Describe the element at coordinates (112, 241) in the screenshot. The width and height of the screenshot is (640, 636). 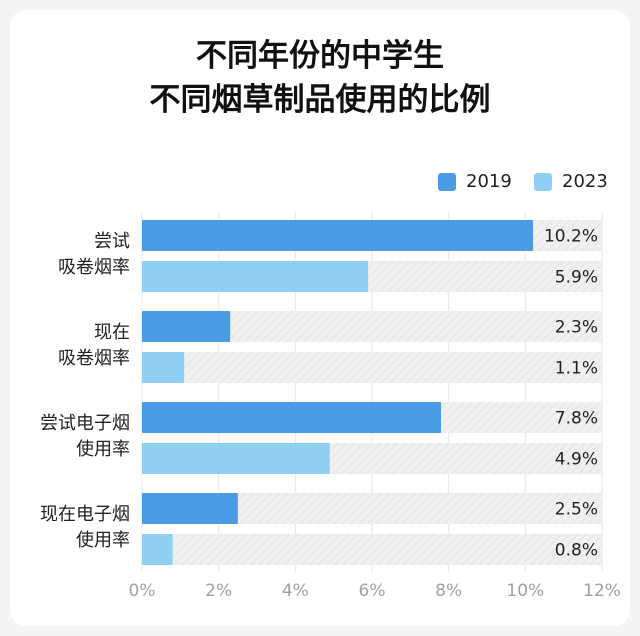
I see `category-label-0-line1: 尝试` at that location.